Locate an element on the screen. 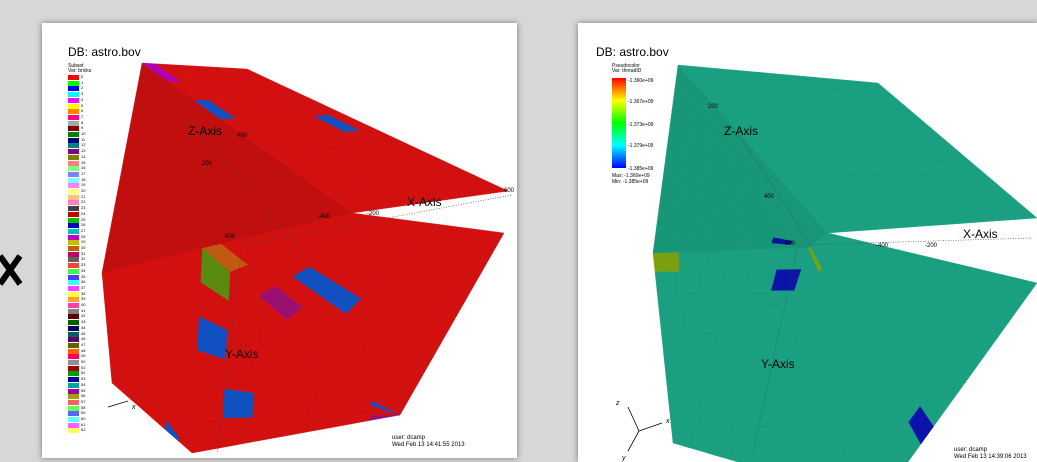 The width and height of the screenshot is (1037, 462). subset-legend-item: 16 is located at coordinates (88, 168).